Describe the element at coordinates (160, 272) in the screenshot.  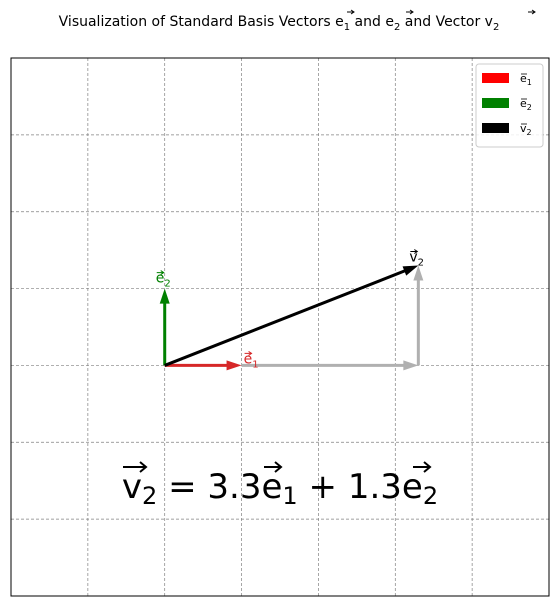
I see `label-e2-accent` at that location.